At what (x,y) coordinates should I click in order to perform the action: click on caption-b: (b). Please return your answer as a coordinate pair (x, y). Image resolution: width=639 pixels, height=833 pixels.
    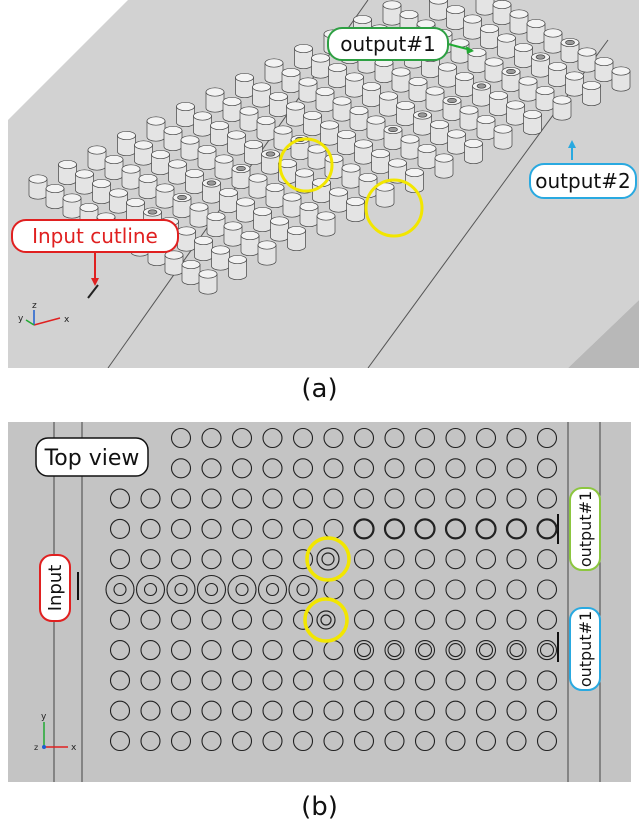
    Looking at the image, I should click on (319, 807).